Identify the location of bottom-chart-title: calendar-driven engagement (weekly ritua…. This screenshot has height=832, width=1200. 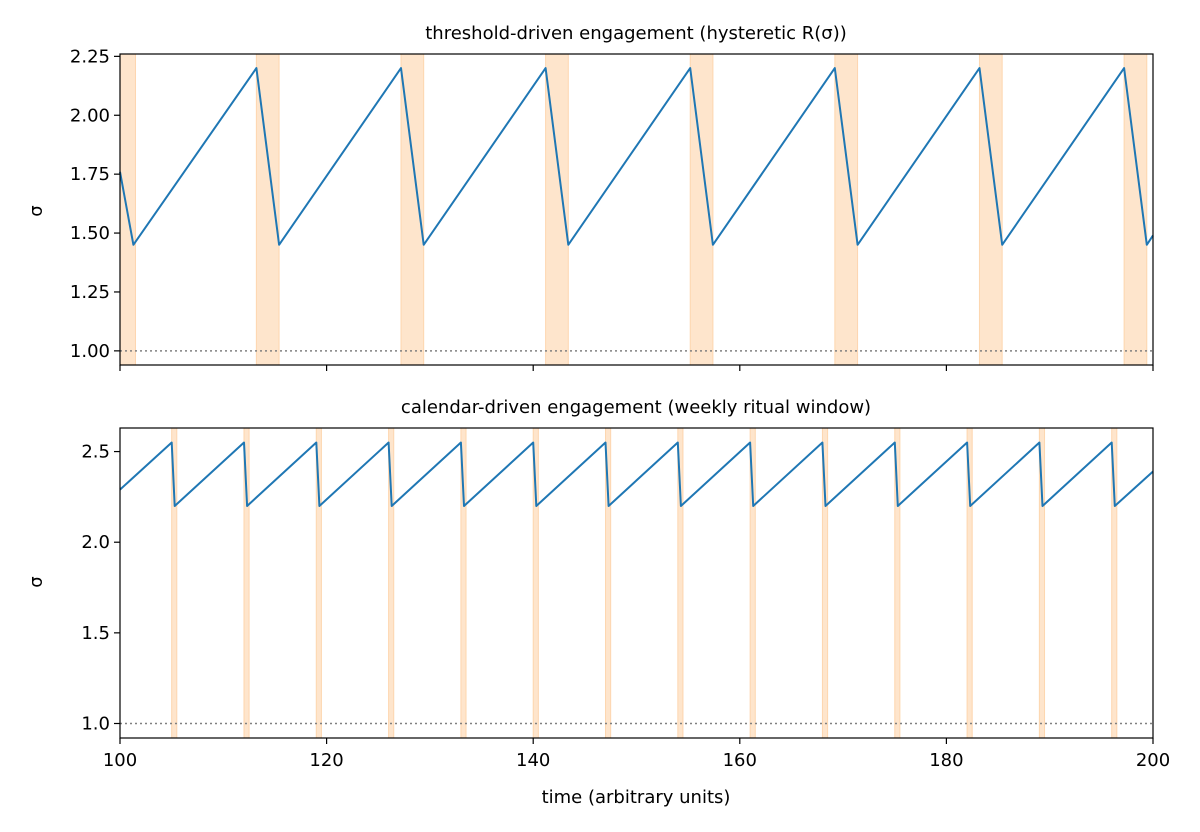
(636, 407).